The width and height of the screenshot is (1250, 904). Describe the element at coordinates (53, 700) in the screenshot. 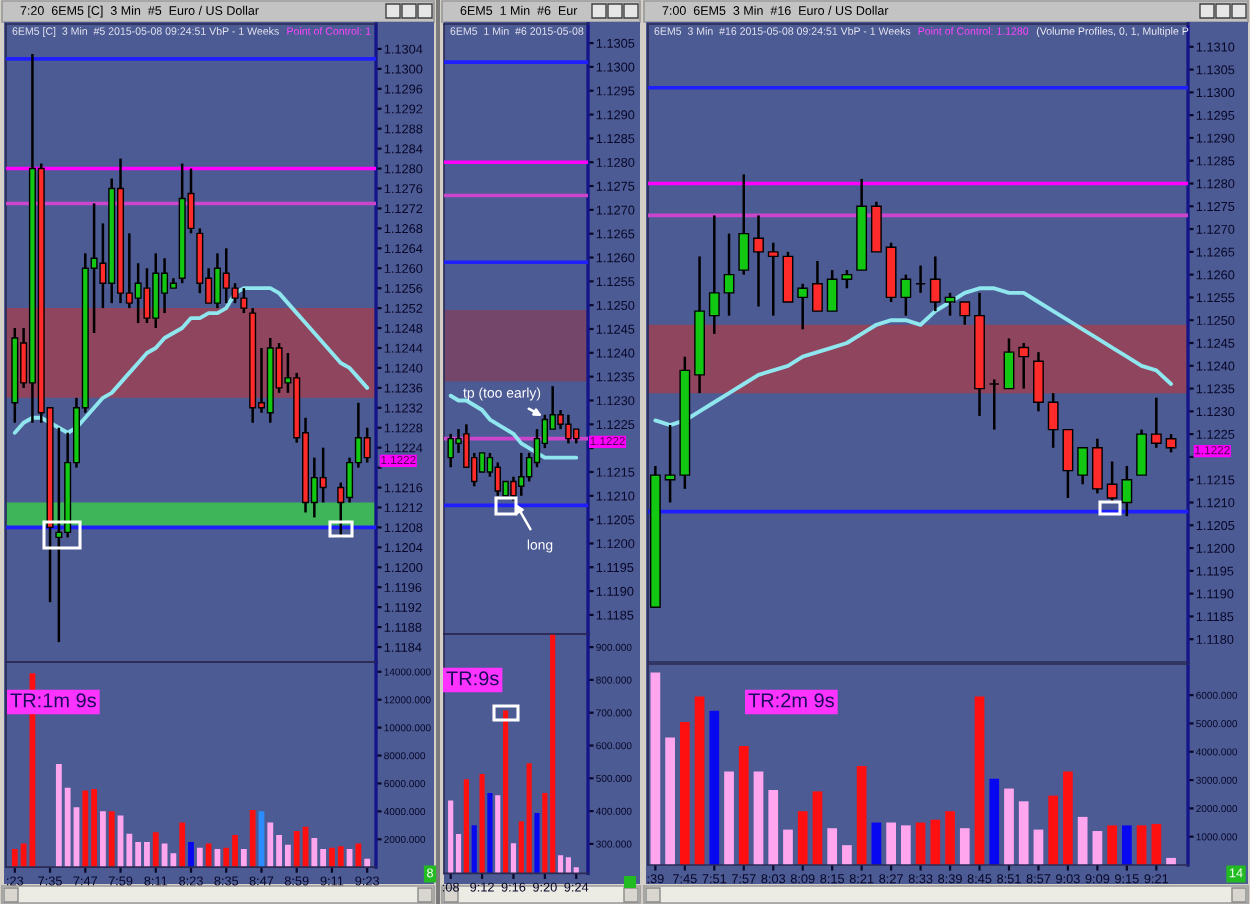

I see `annotation: TR:1m 9s` at that location.